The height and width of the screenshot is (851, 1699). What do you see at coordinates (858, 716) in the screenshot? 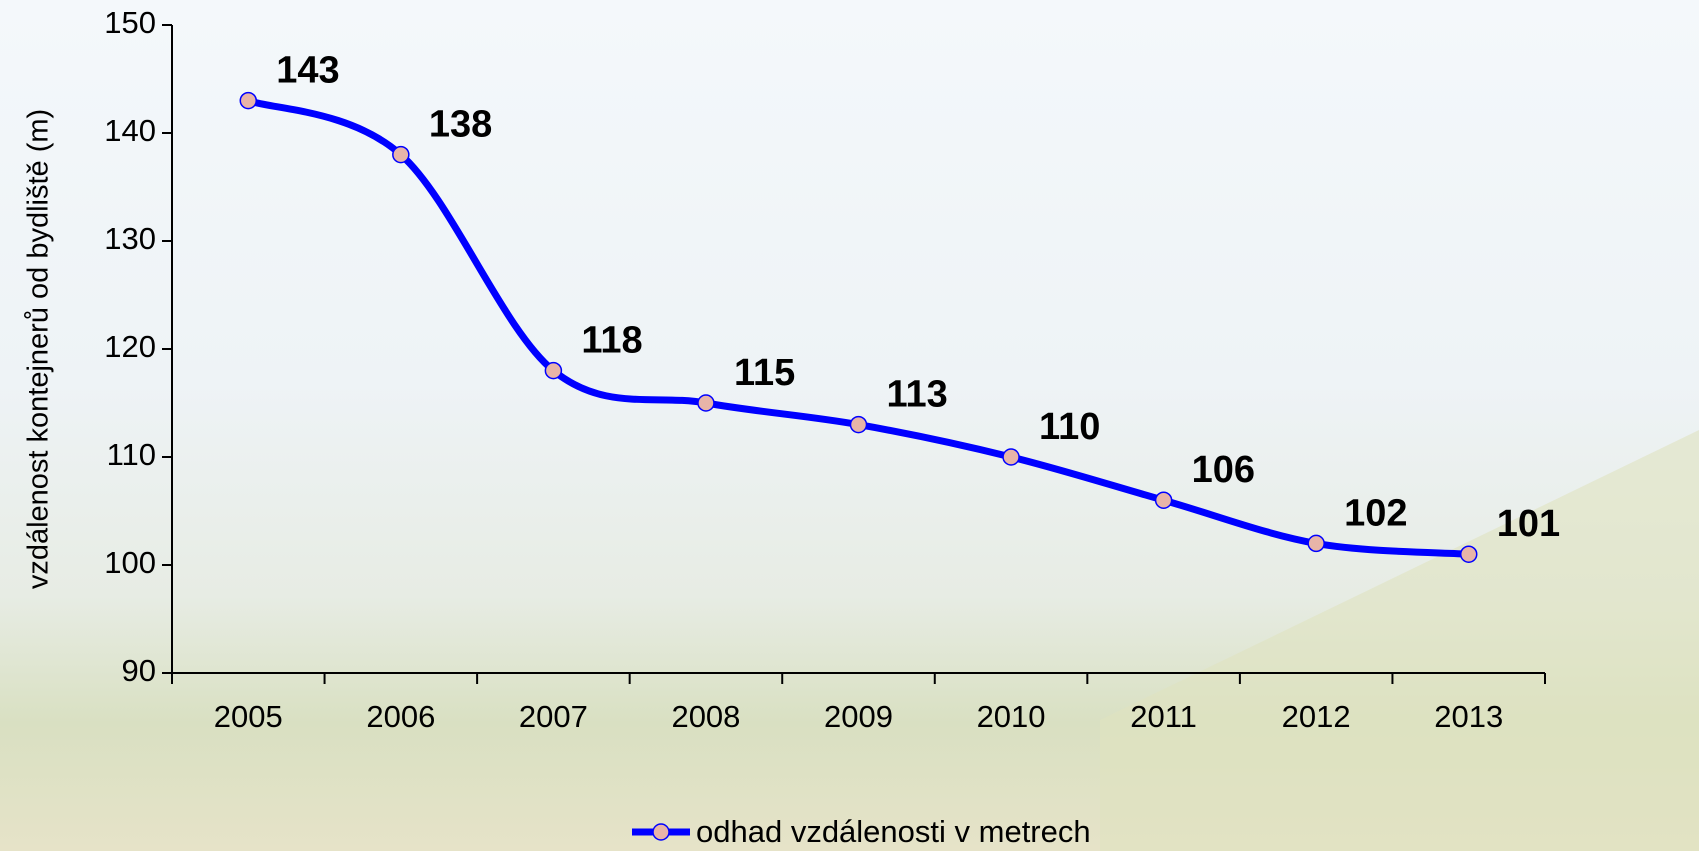
I see `x-tick-label: 2009` at bounding box center [858, 716].